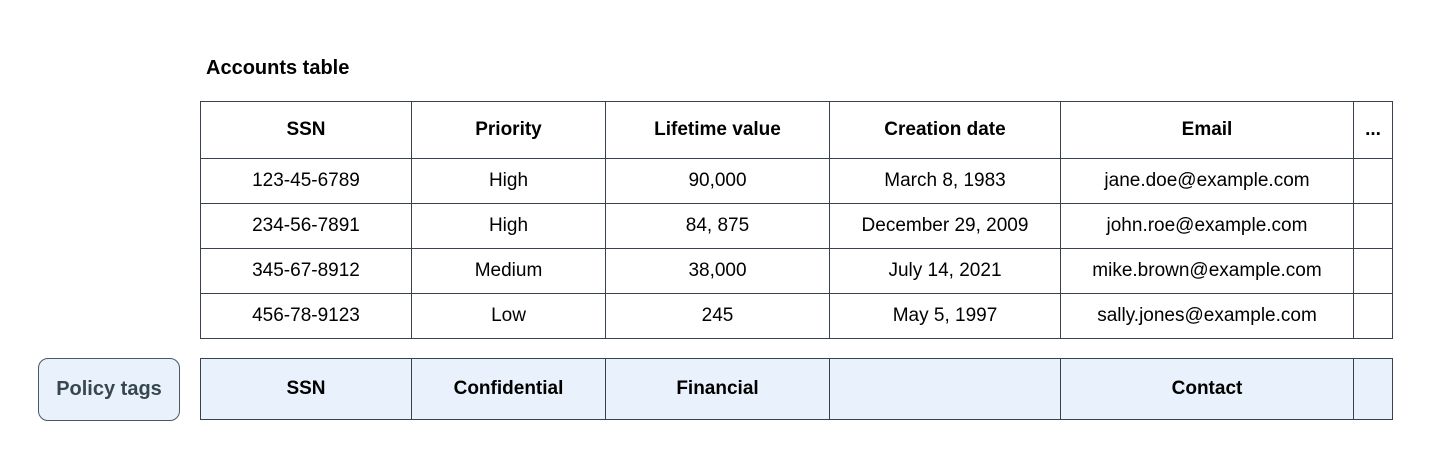  What do you see at coordinates (306, 389) in the screenshot?
I see `policy-tag-ssn: SSN` at bounding box center [306, 389].